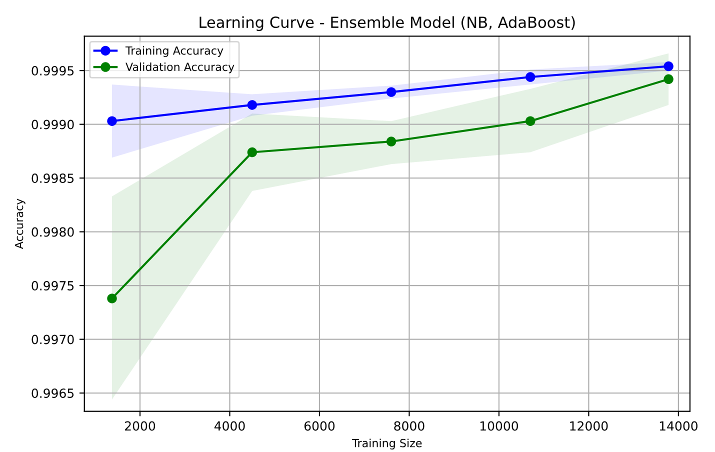 Image resolution: width=715 pixels, height=452 pixels. Describe the element at coordinates (53, 232) in the screenshot. I see `y-tick-label: 0.9980` at that location.